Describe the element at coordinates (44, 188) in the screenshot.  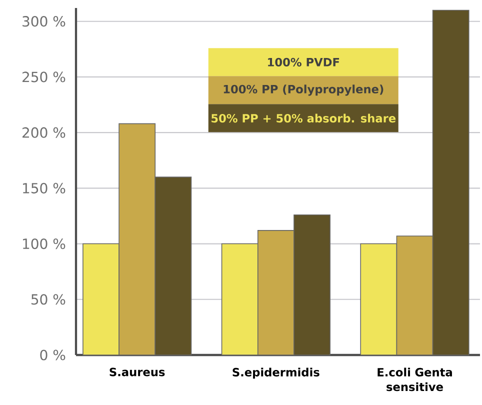
I see `y-tick-label: 150 %` at that location.